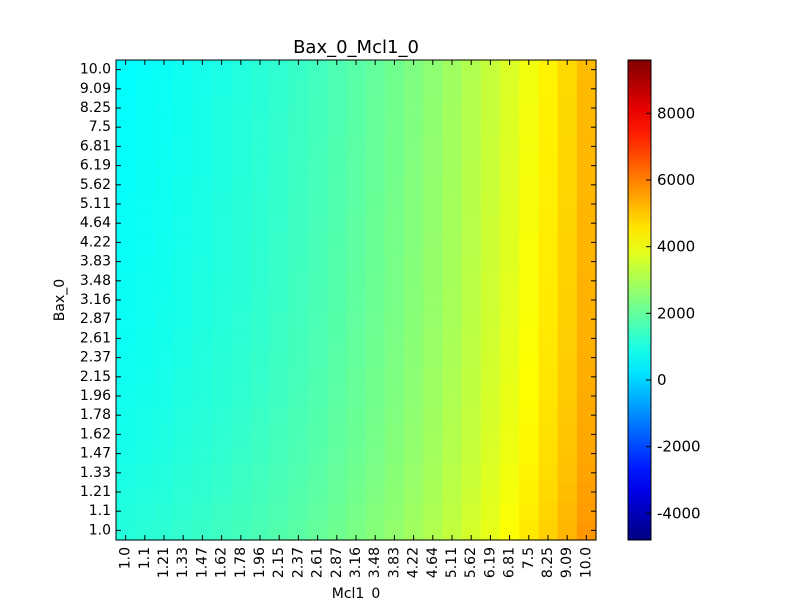 The height and width of the screenshot is (600, 800). What do you see at coordinates (100, 511) in the screenshot?
I see `y-tick-label: 1.1` at bounding box center [100, 511].